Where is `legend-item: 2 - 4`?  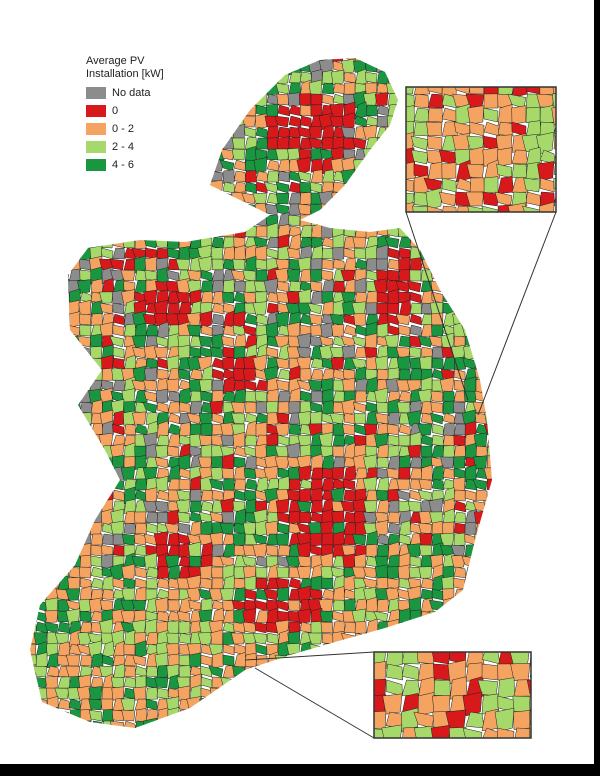
legend-item: 2 - 4 is located at coordinates (136, 147).